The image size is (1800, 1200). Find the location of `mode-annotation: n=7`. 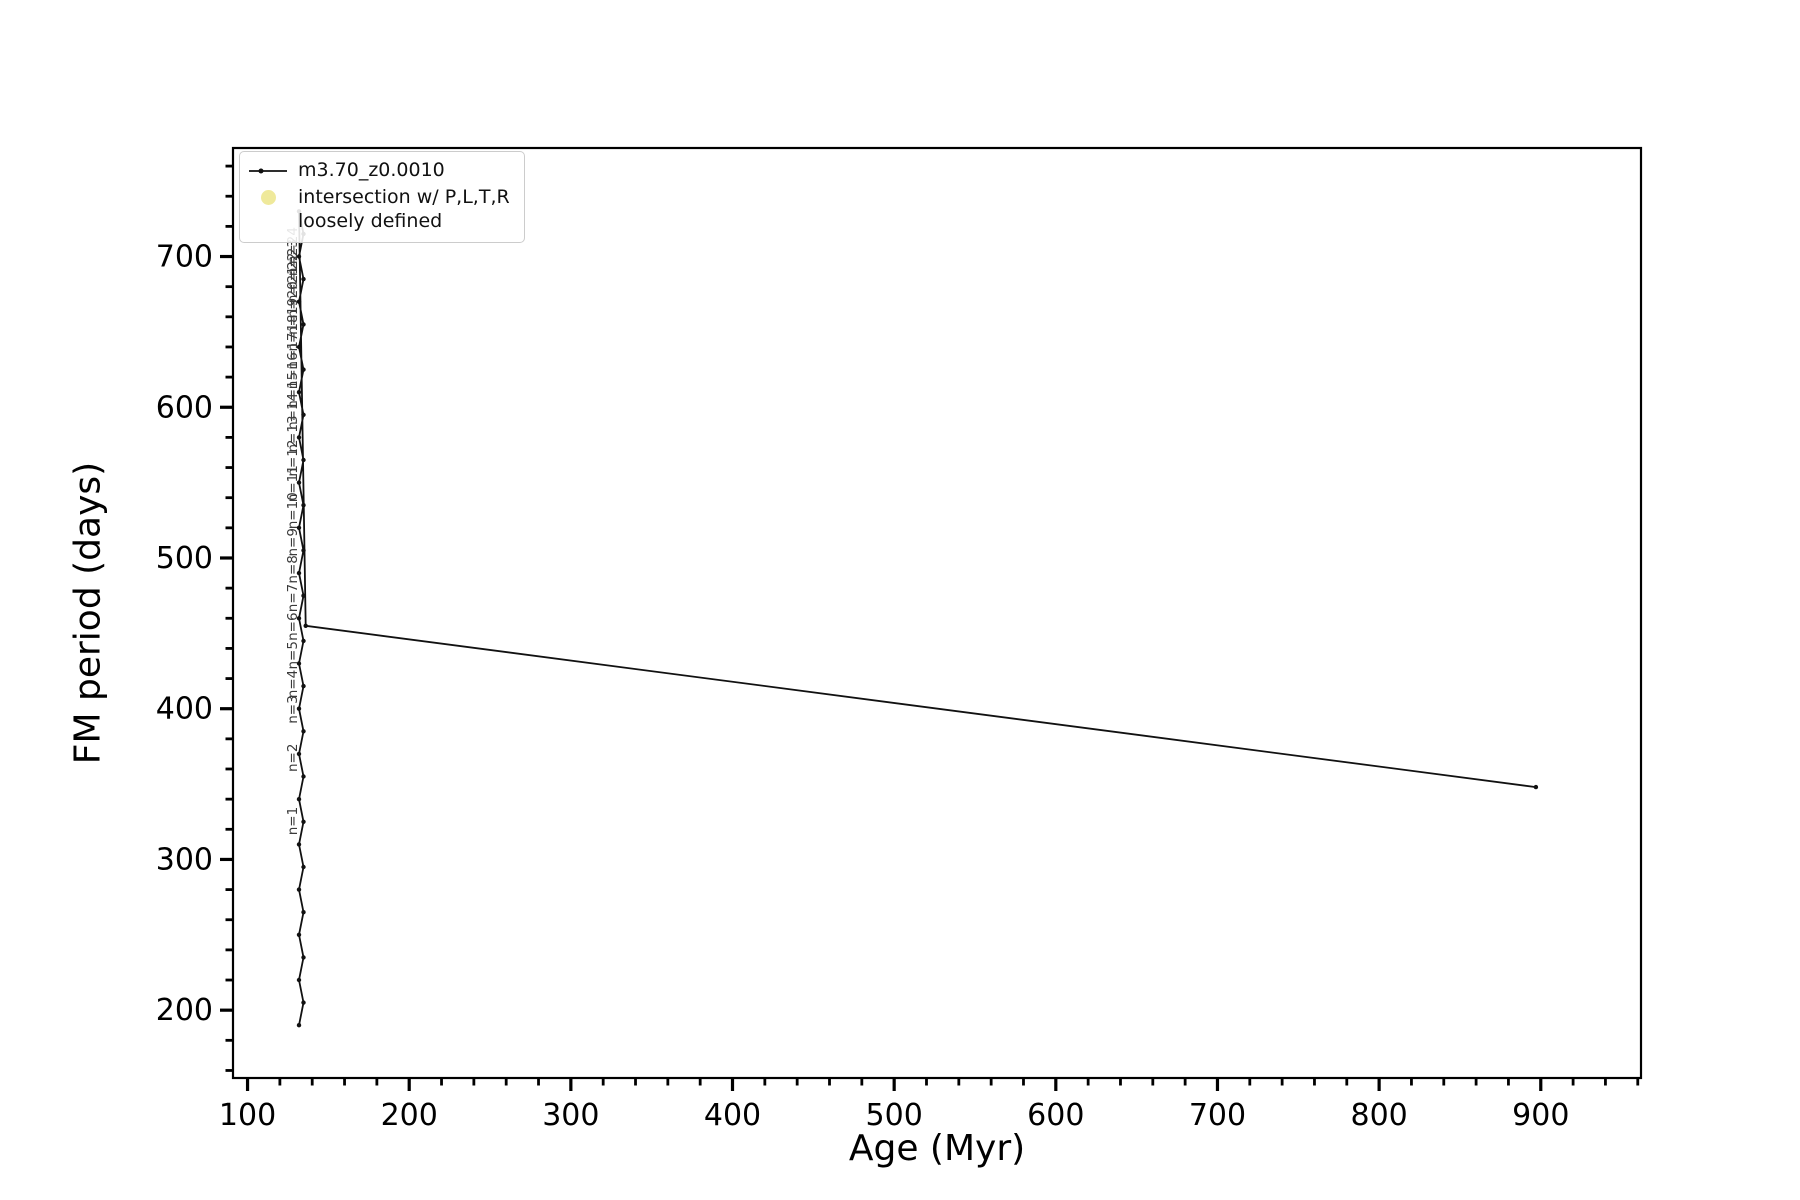

mode-annotation: n=7 is located at coordinates (293, 598).